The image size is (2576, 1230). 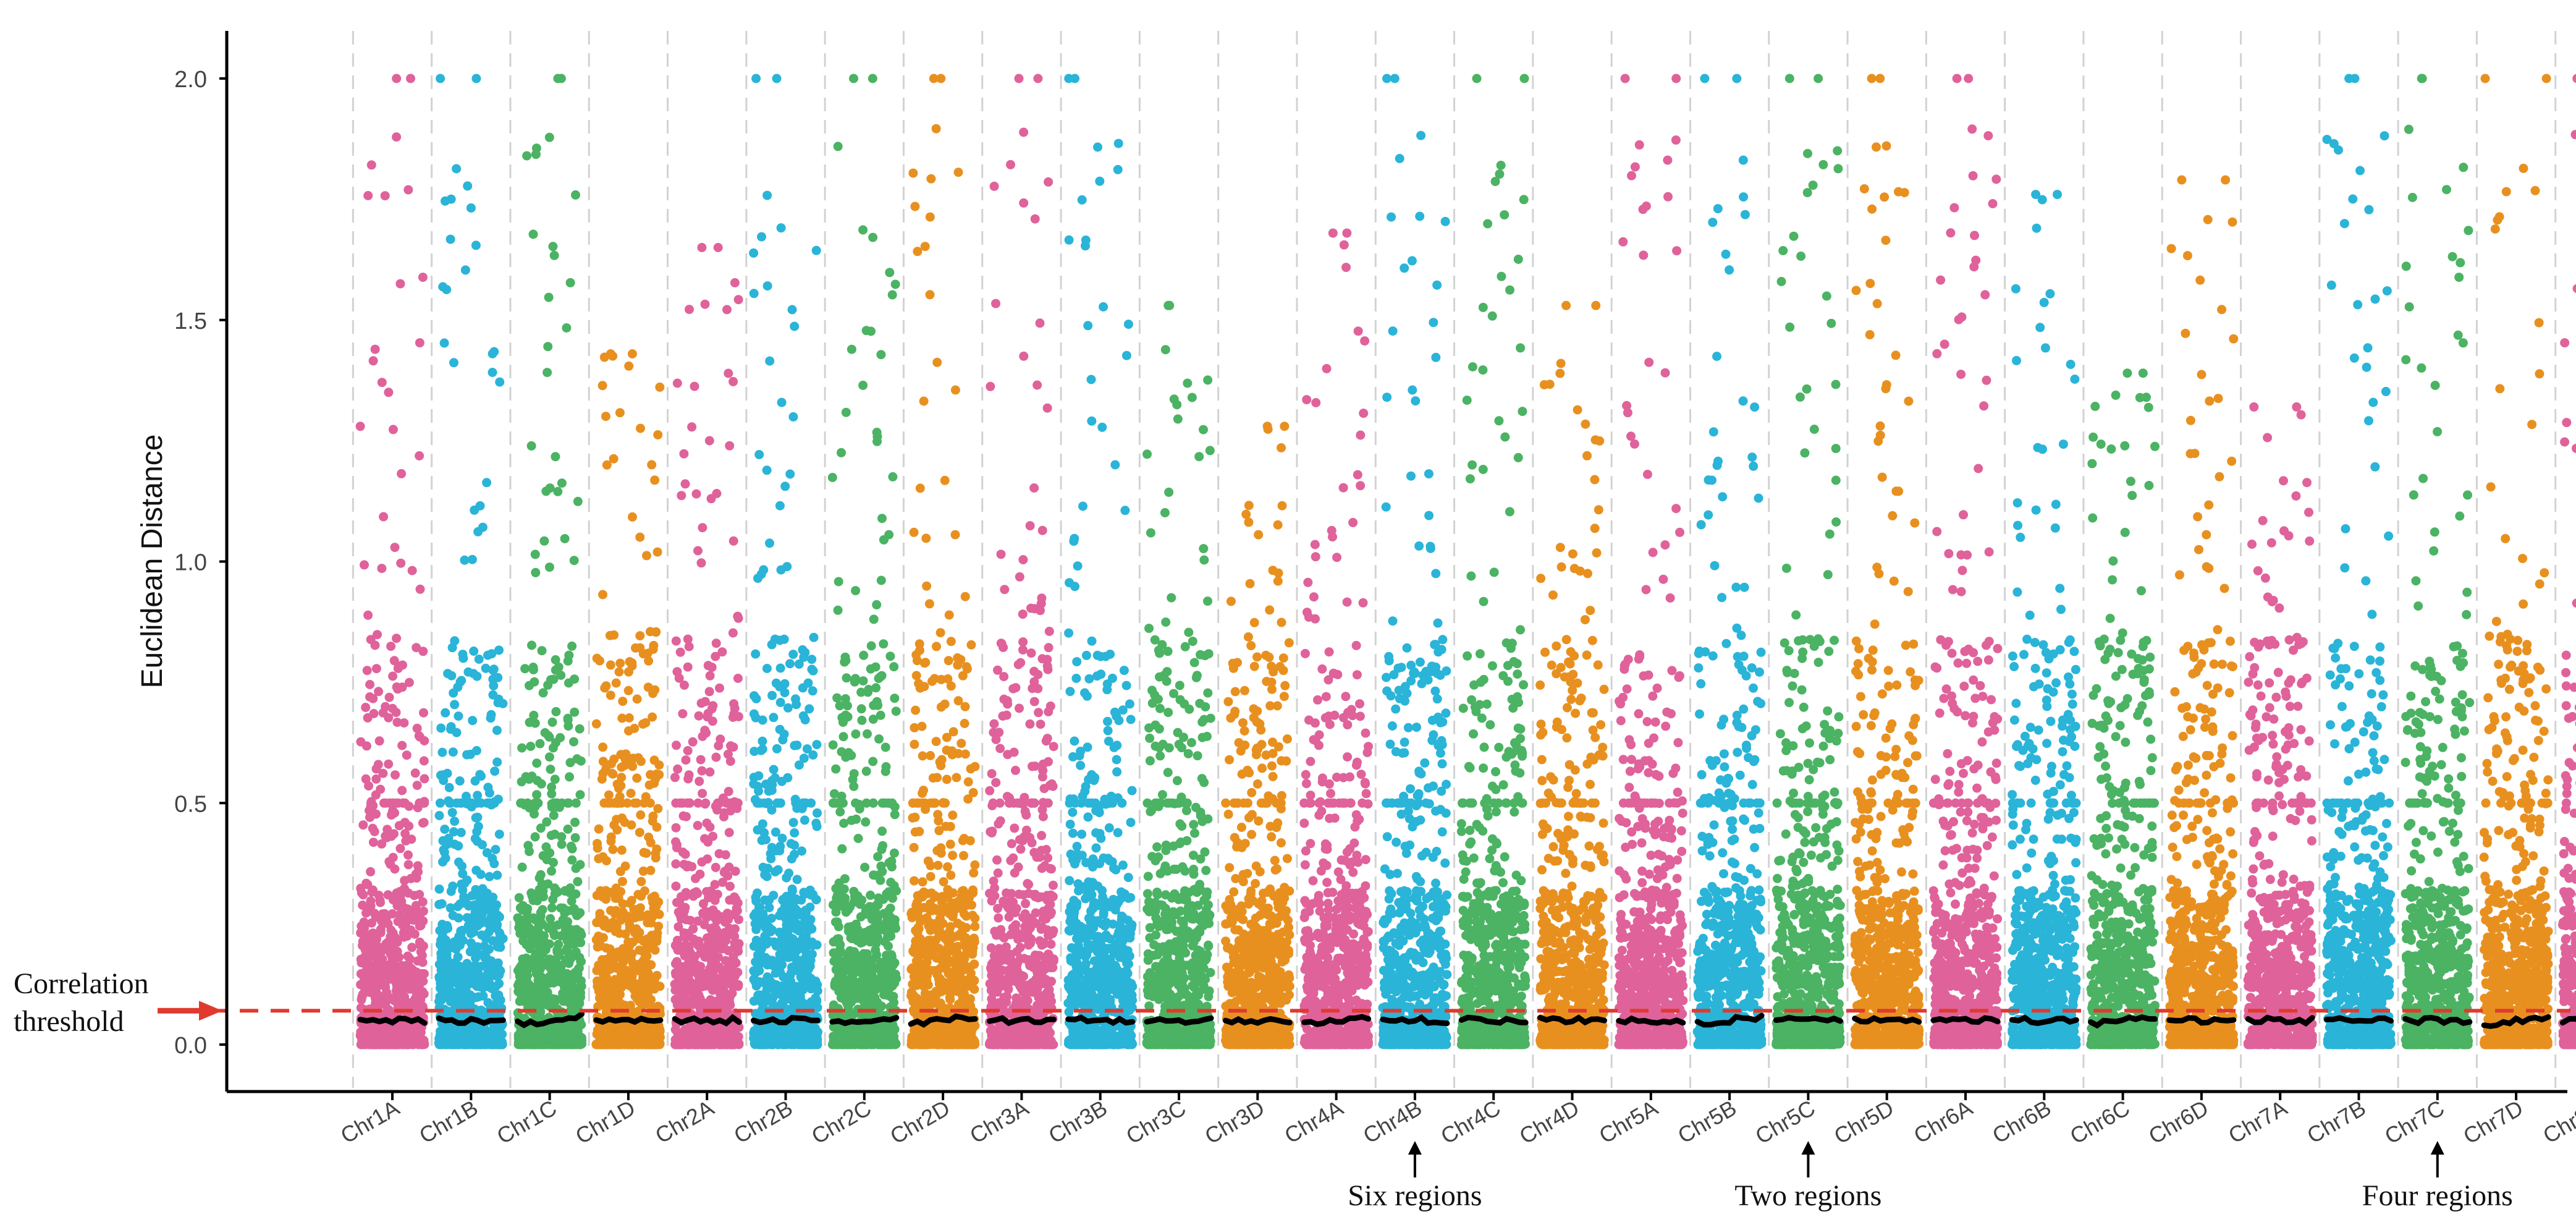 I want to click on series-Chr2C, so click(x=864, y=562).